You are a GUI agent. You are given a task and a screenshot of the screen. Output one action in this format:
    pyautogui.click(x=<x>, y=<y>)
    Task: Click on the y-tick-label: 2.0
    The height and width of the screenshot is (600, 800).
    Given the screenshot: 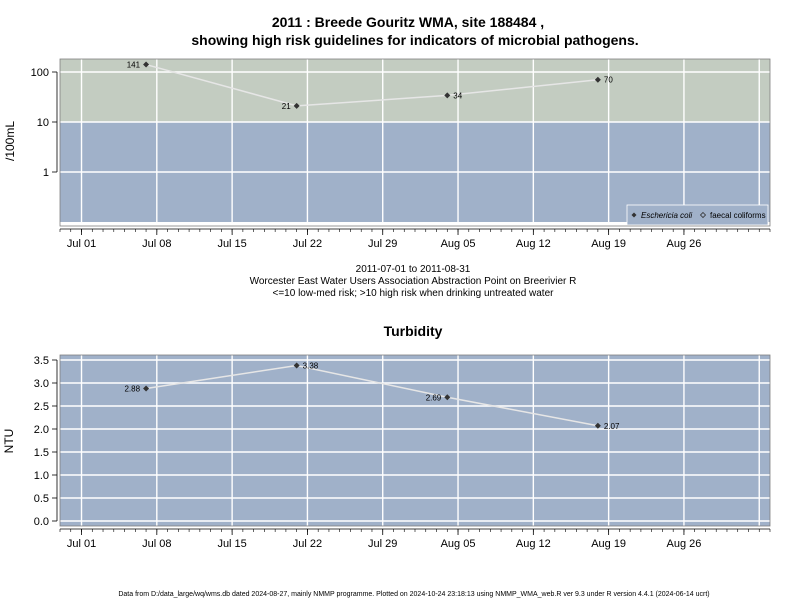 What is the action you would take?
    pyautogui.click(x=41, y=430)
    